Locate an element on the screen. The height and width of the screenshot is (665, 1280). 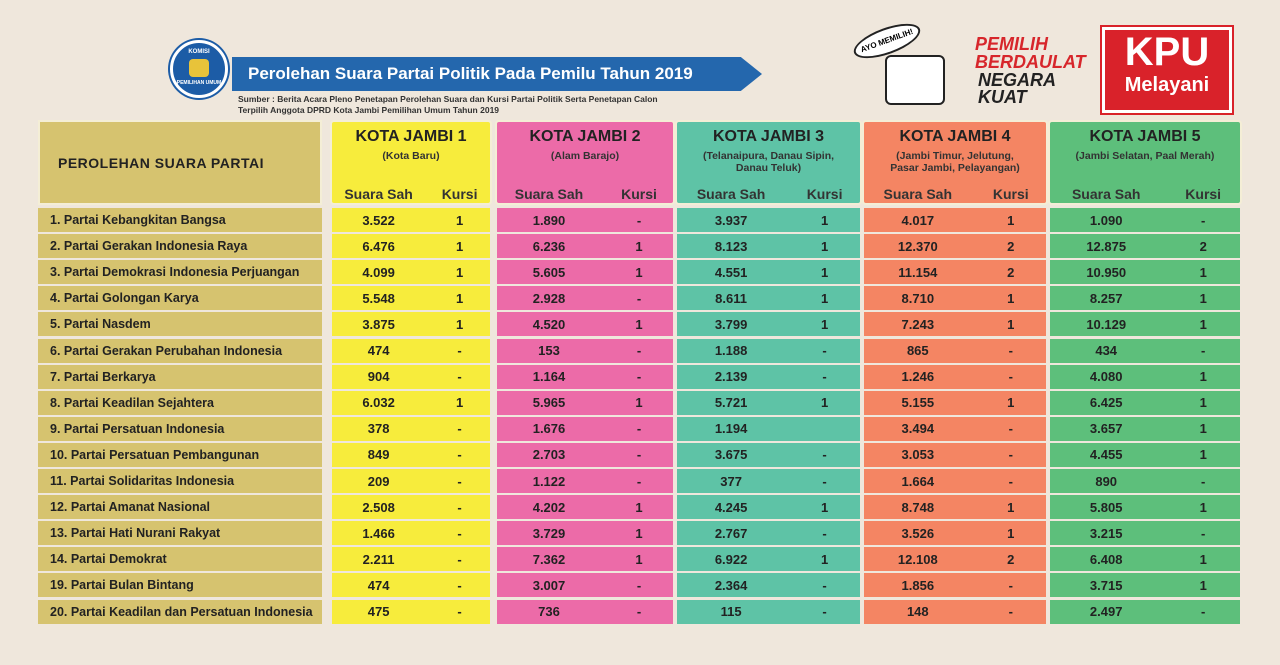
vote-count: 377 is located at coordinates (731, 481).